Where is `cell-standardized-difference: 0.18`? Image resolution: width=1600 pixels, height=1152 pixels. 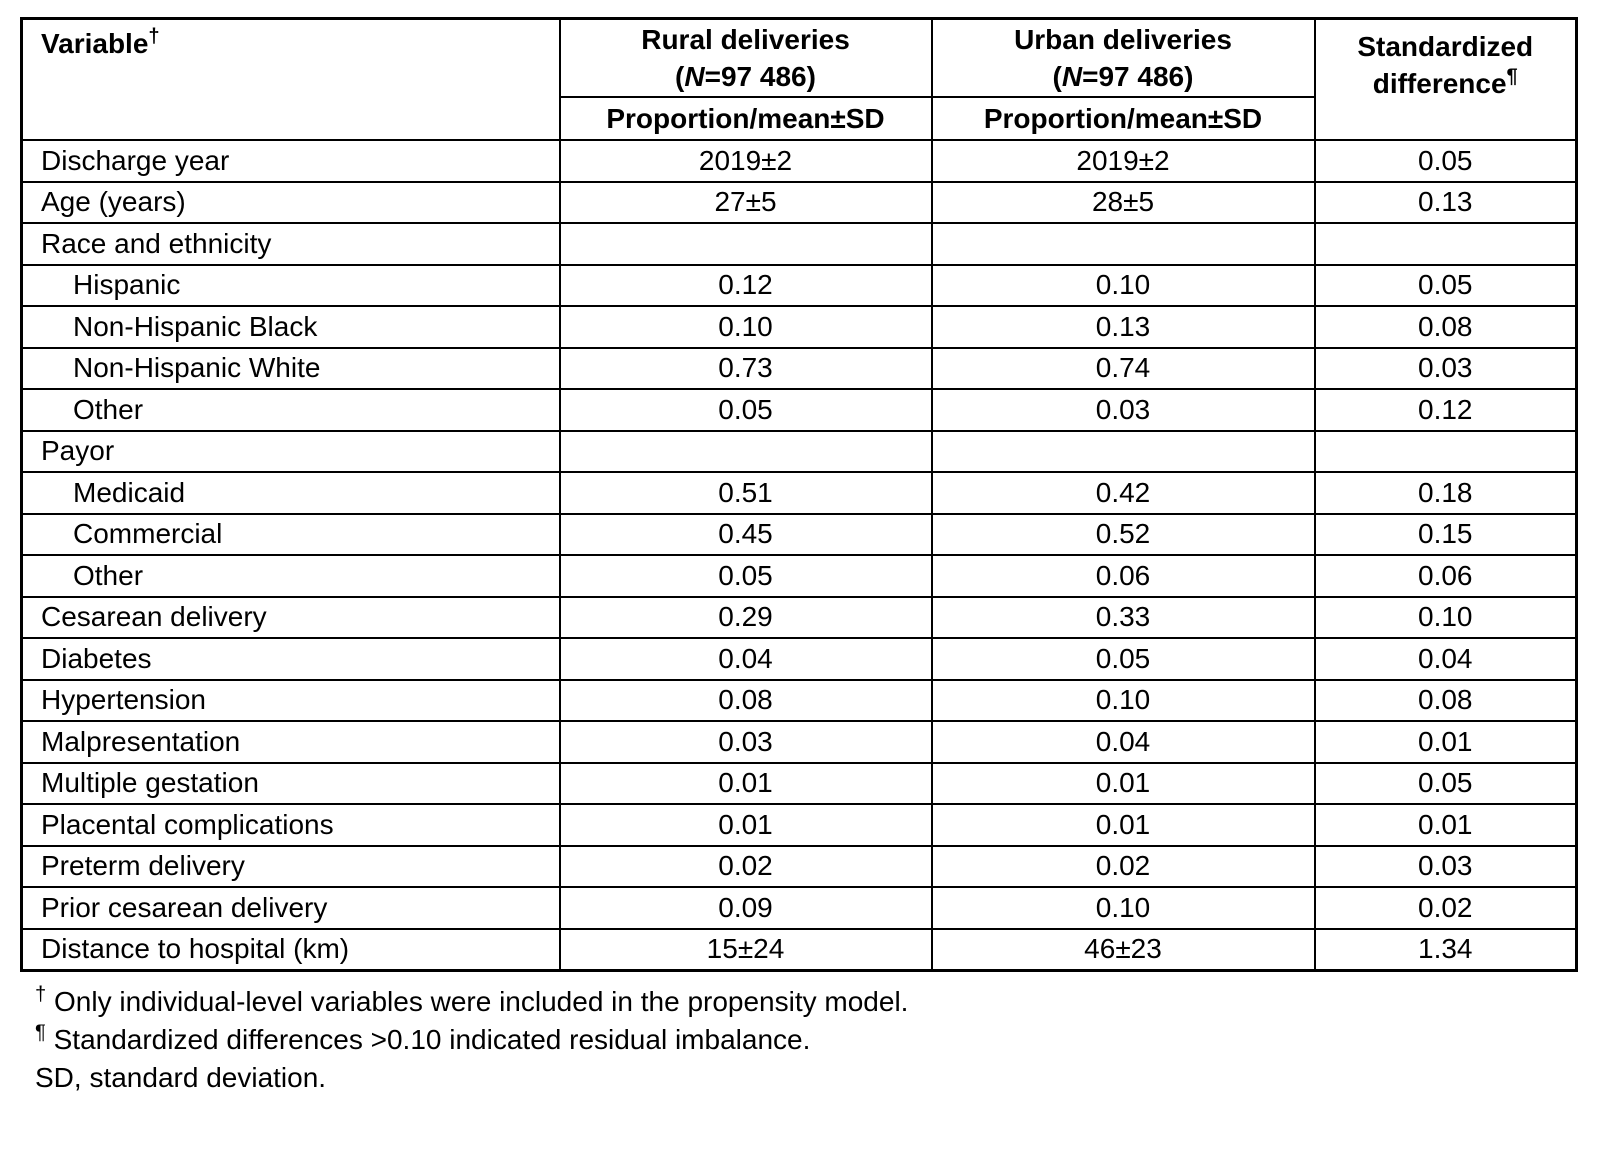 cell-standardized-difference: 0.18 is located at coordinates (1445, 493).